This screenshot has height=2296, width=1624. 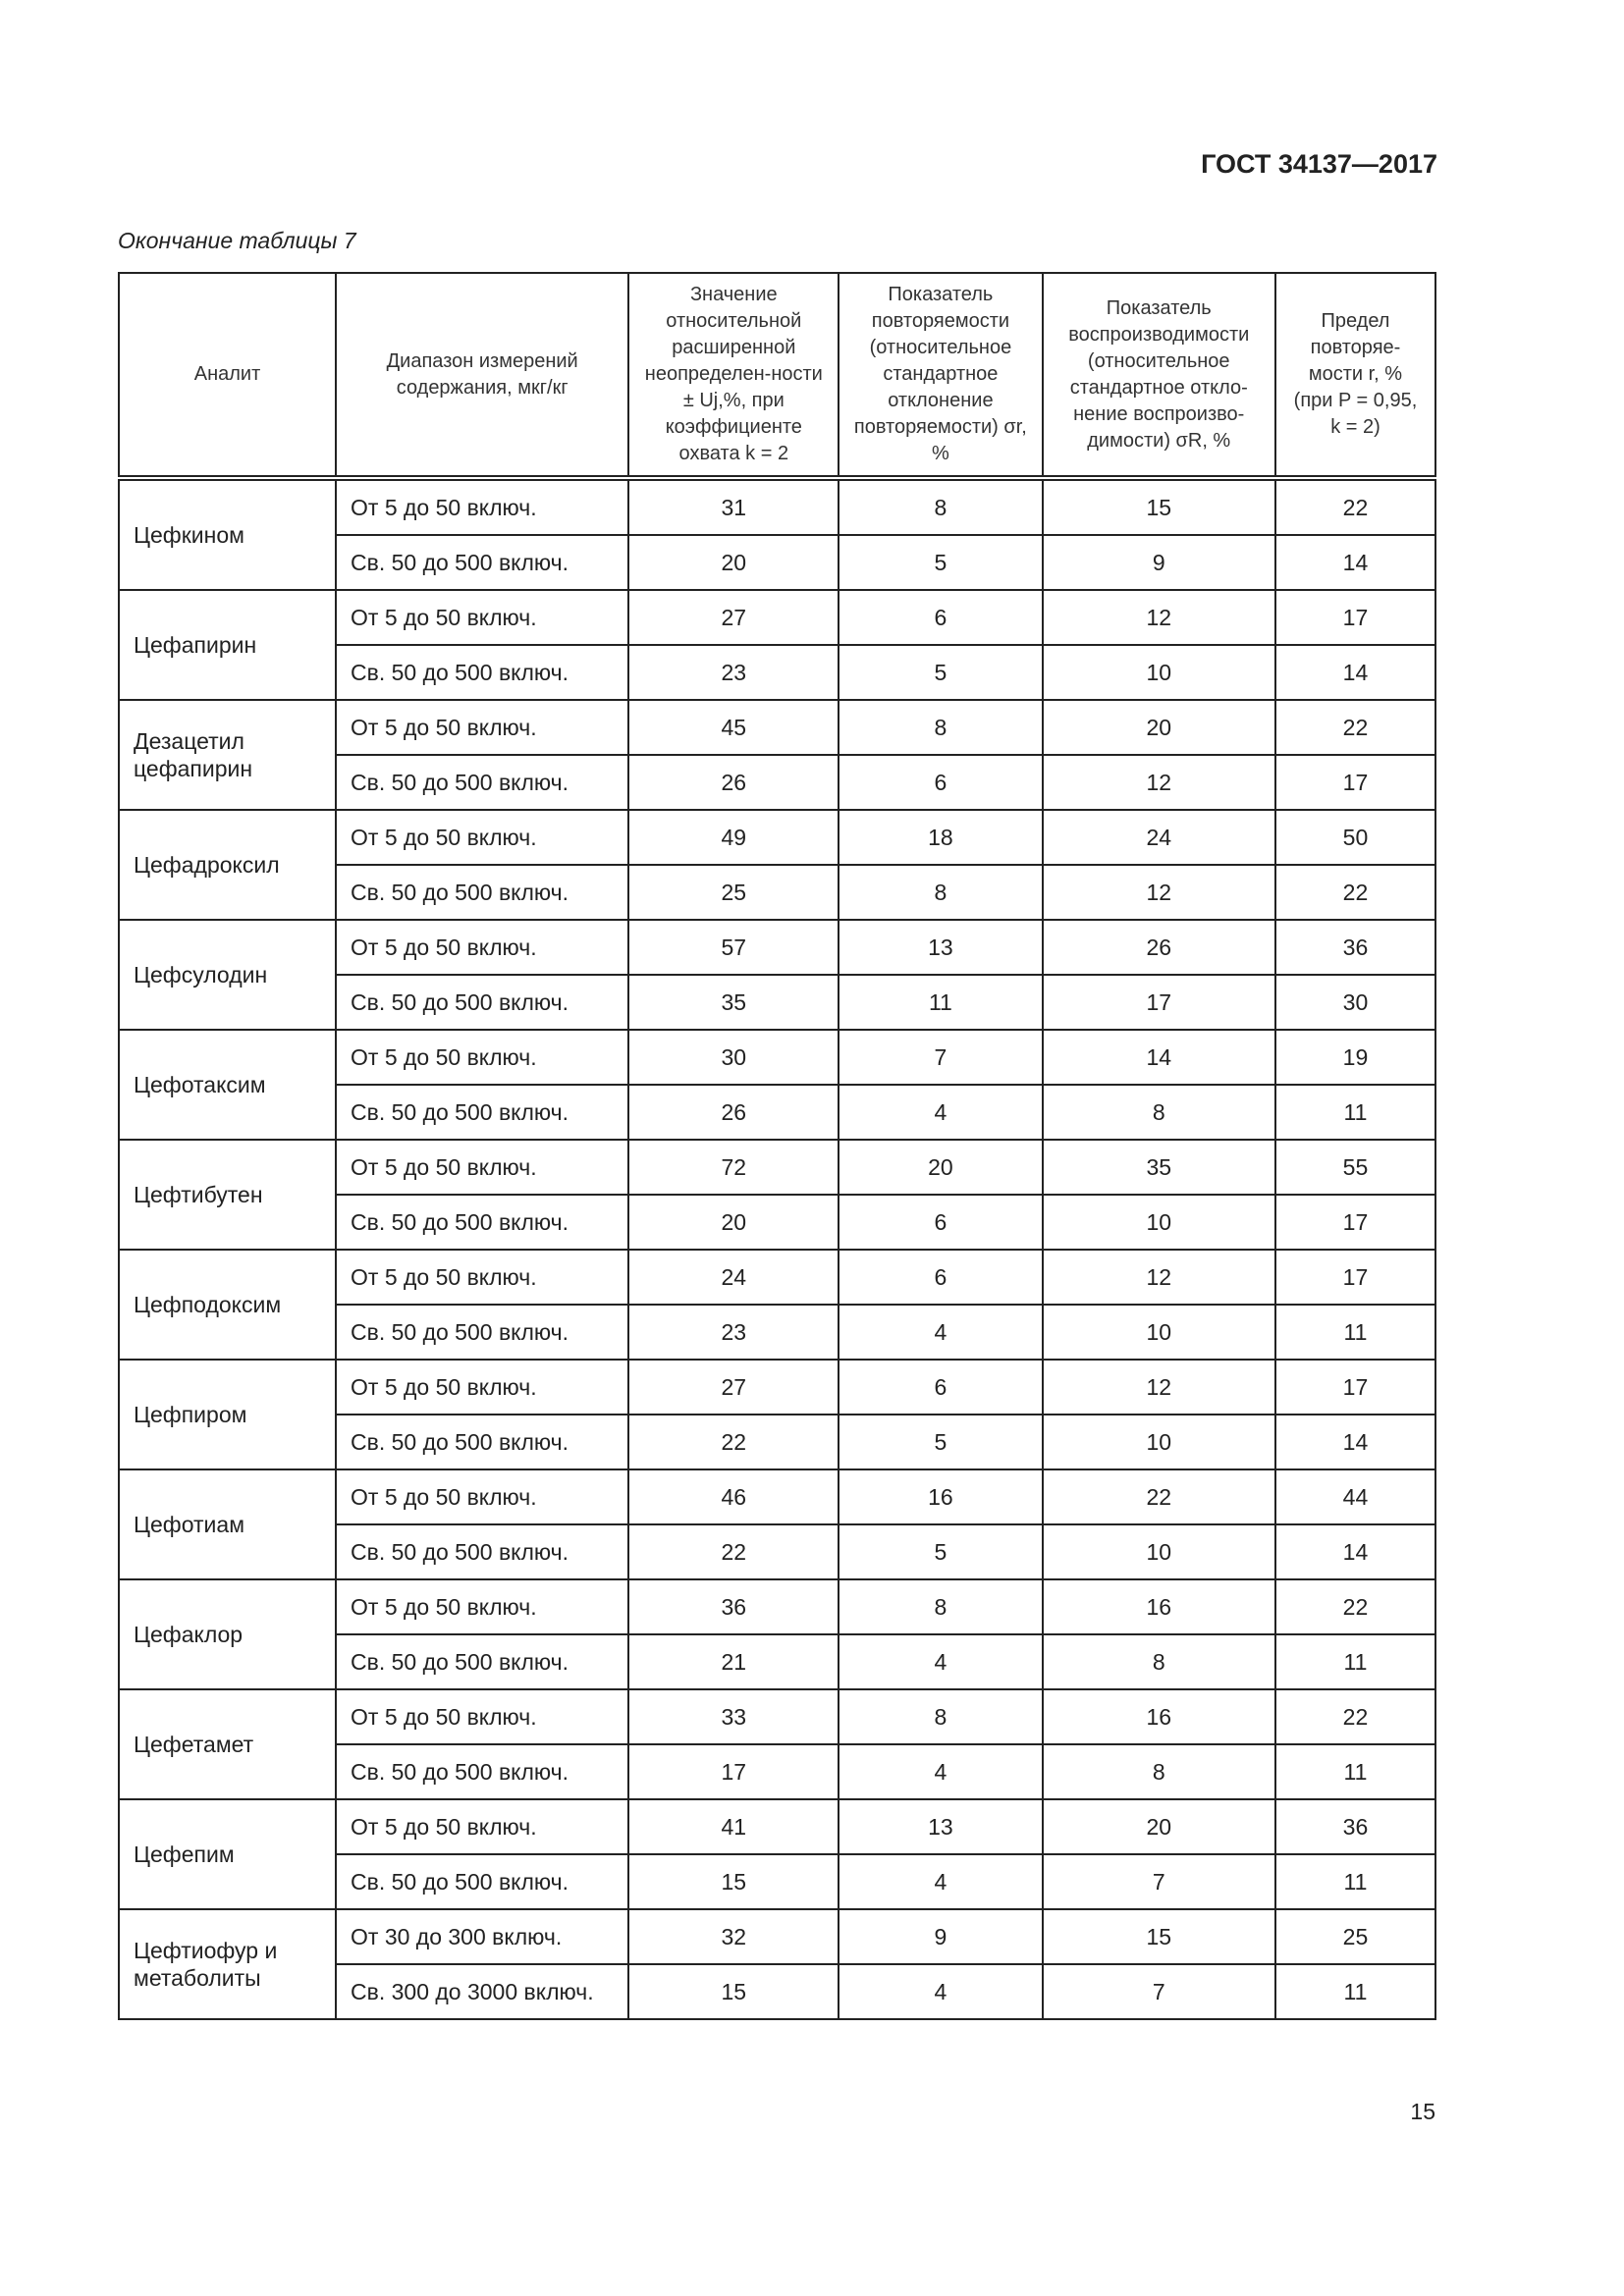 What do you see at coordinates (777, 645) in the screenshot?
I see `table-row: Цефапирин От 5 до 50 включ. 27 6 12 17` at bounding box center [777, 645].